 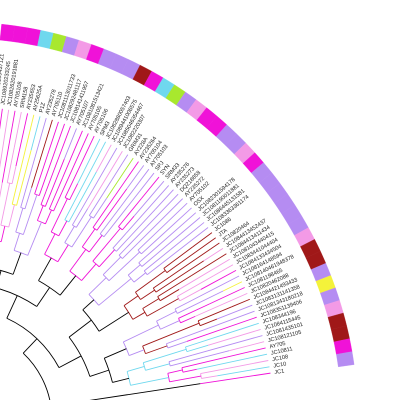 I want to click on leaf-label: AY235653, so click(x=31, y=97).